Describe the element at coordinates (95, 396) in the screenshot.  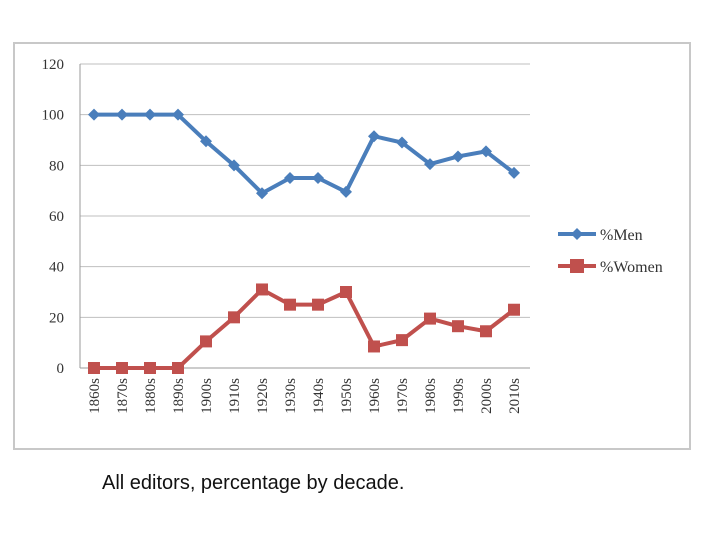
I see `x-tick-label: 1860s` at that location.